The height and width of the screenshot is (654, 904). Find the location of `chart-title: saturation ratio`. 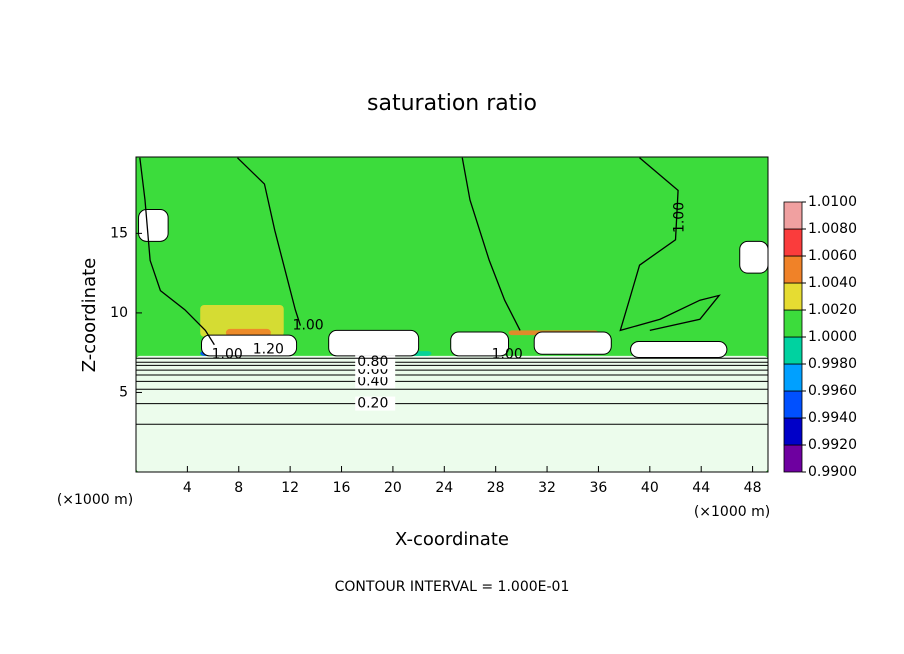

chart-title: saturation ratio is located at coordinates (452, 103).